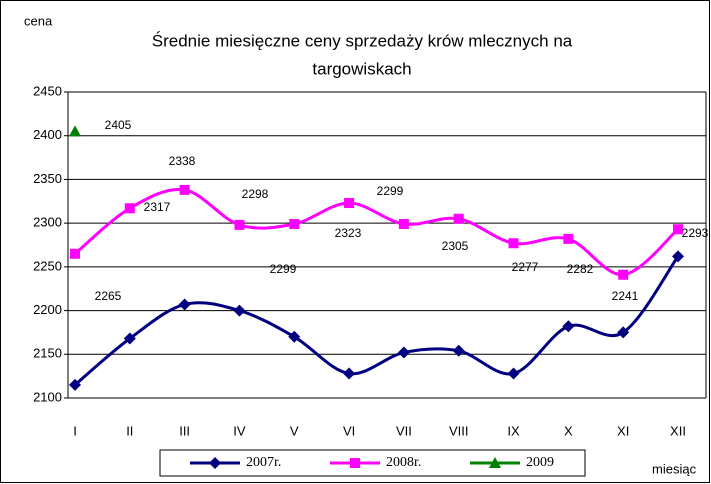 Image resolution: width=711 pixels, height=484 pixels. Describe the element at coordinates (695, 233) in the screenshot. I see `data-label: 2293` at that location.